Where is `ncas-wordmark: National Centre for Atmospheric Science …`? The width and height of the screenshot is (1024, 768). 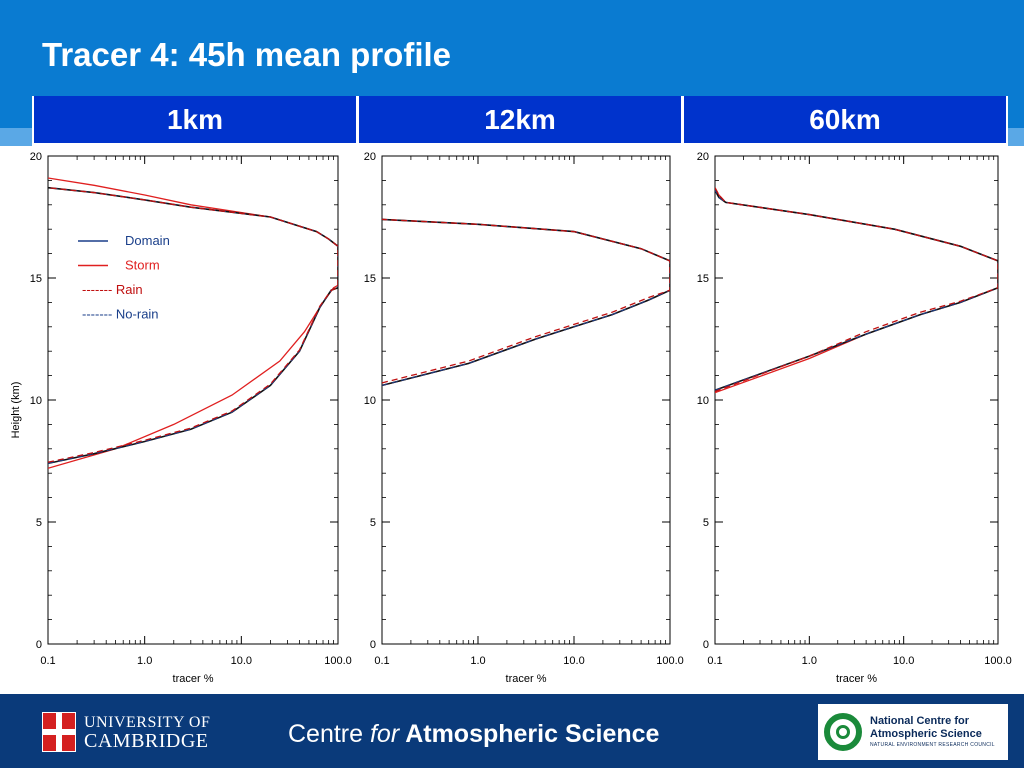 ncas-wordmark: National Centre for Atmospheric Science … is located at coordinates (932, 732).